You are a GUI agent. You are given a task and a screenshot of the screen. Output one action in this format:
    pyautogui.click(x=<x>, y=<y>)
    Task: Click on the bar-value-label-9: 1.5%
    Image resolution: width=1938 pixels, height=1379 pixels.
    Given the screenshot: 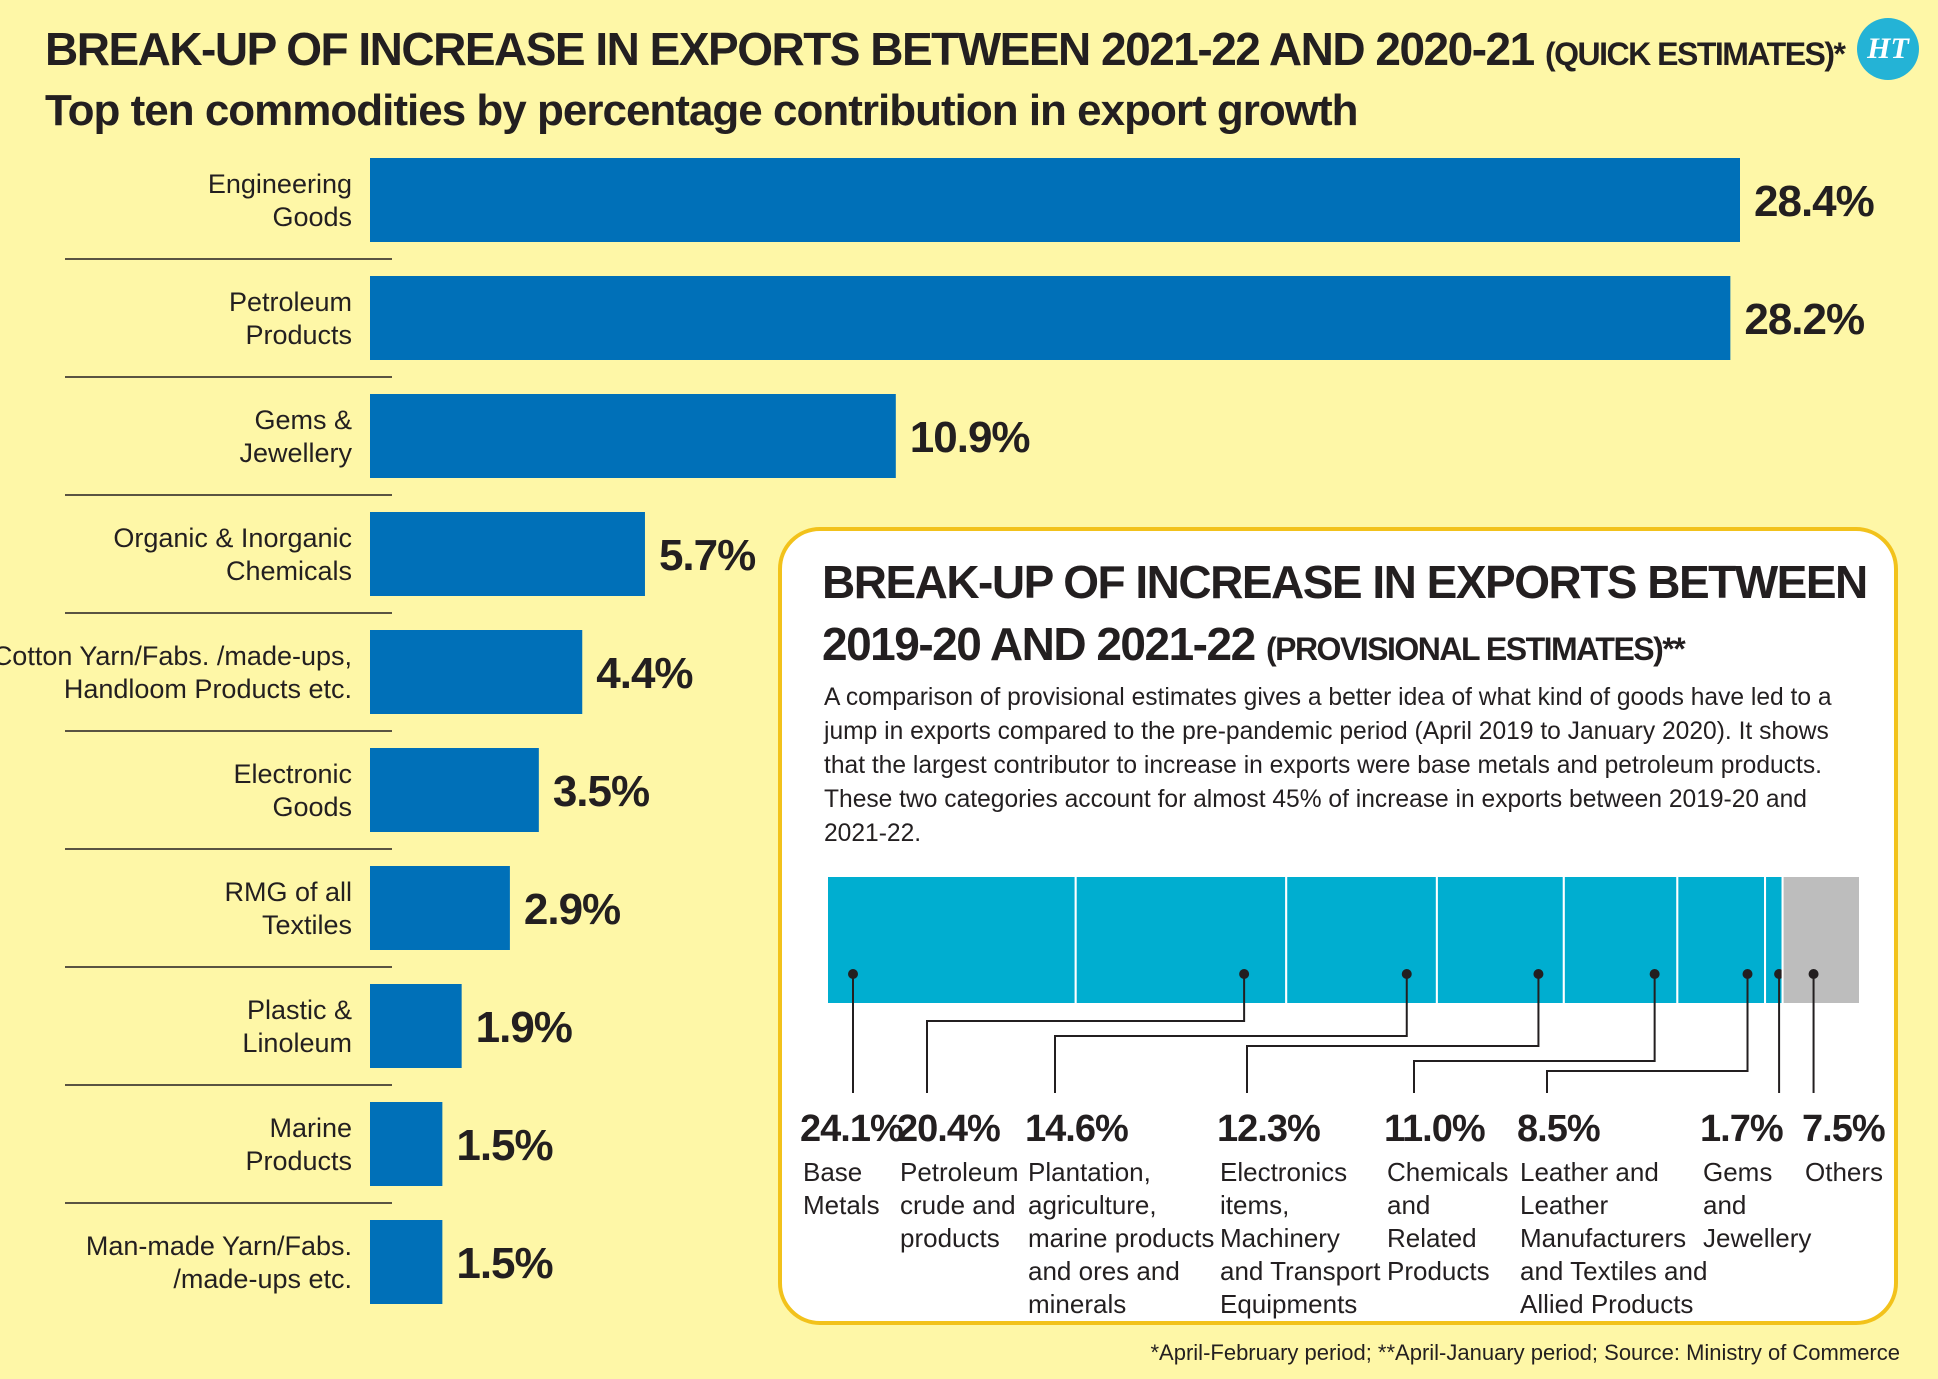 What is the action you would take?
    pyautogui.click(x=504, y=1263)
    